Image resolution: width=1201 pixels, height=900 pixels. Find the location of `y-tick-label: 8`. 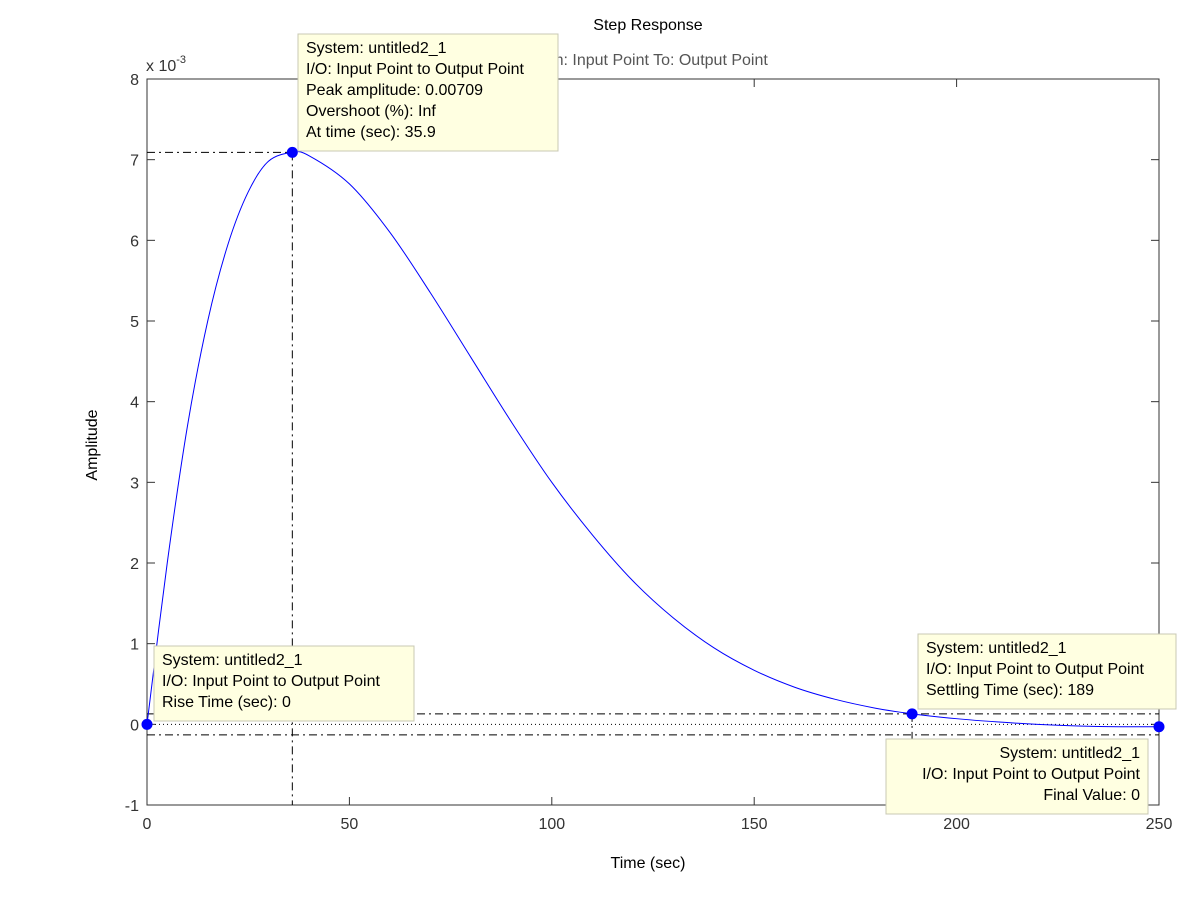

y-tick-label: 8 is located at coordinates (134, 80).